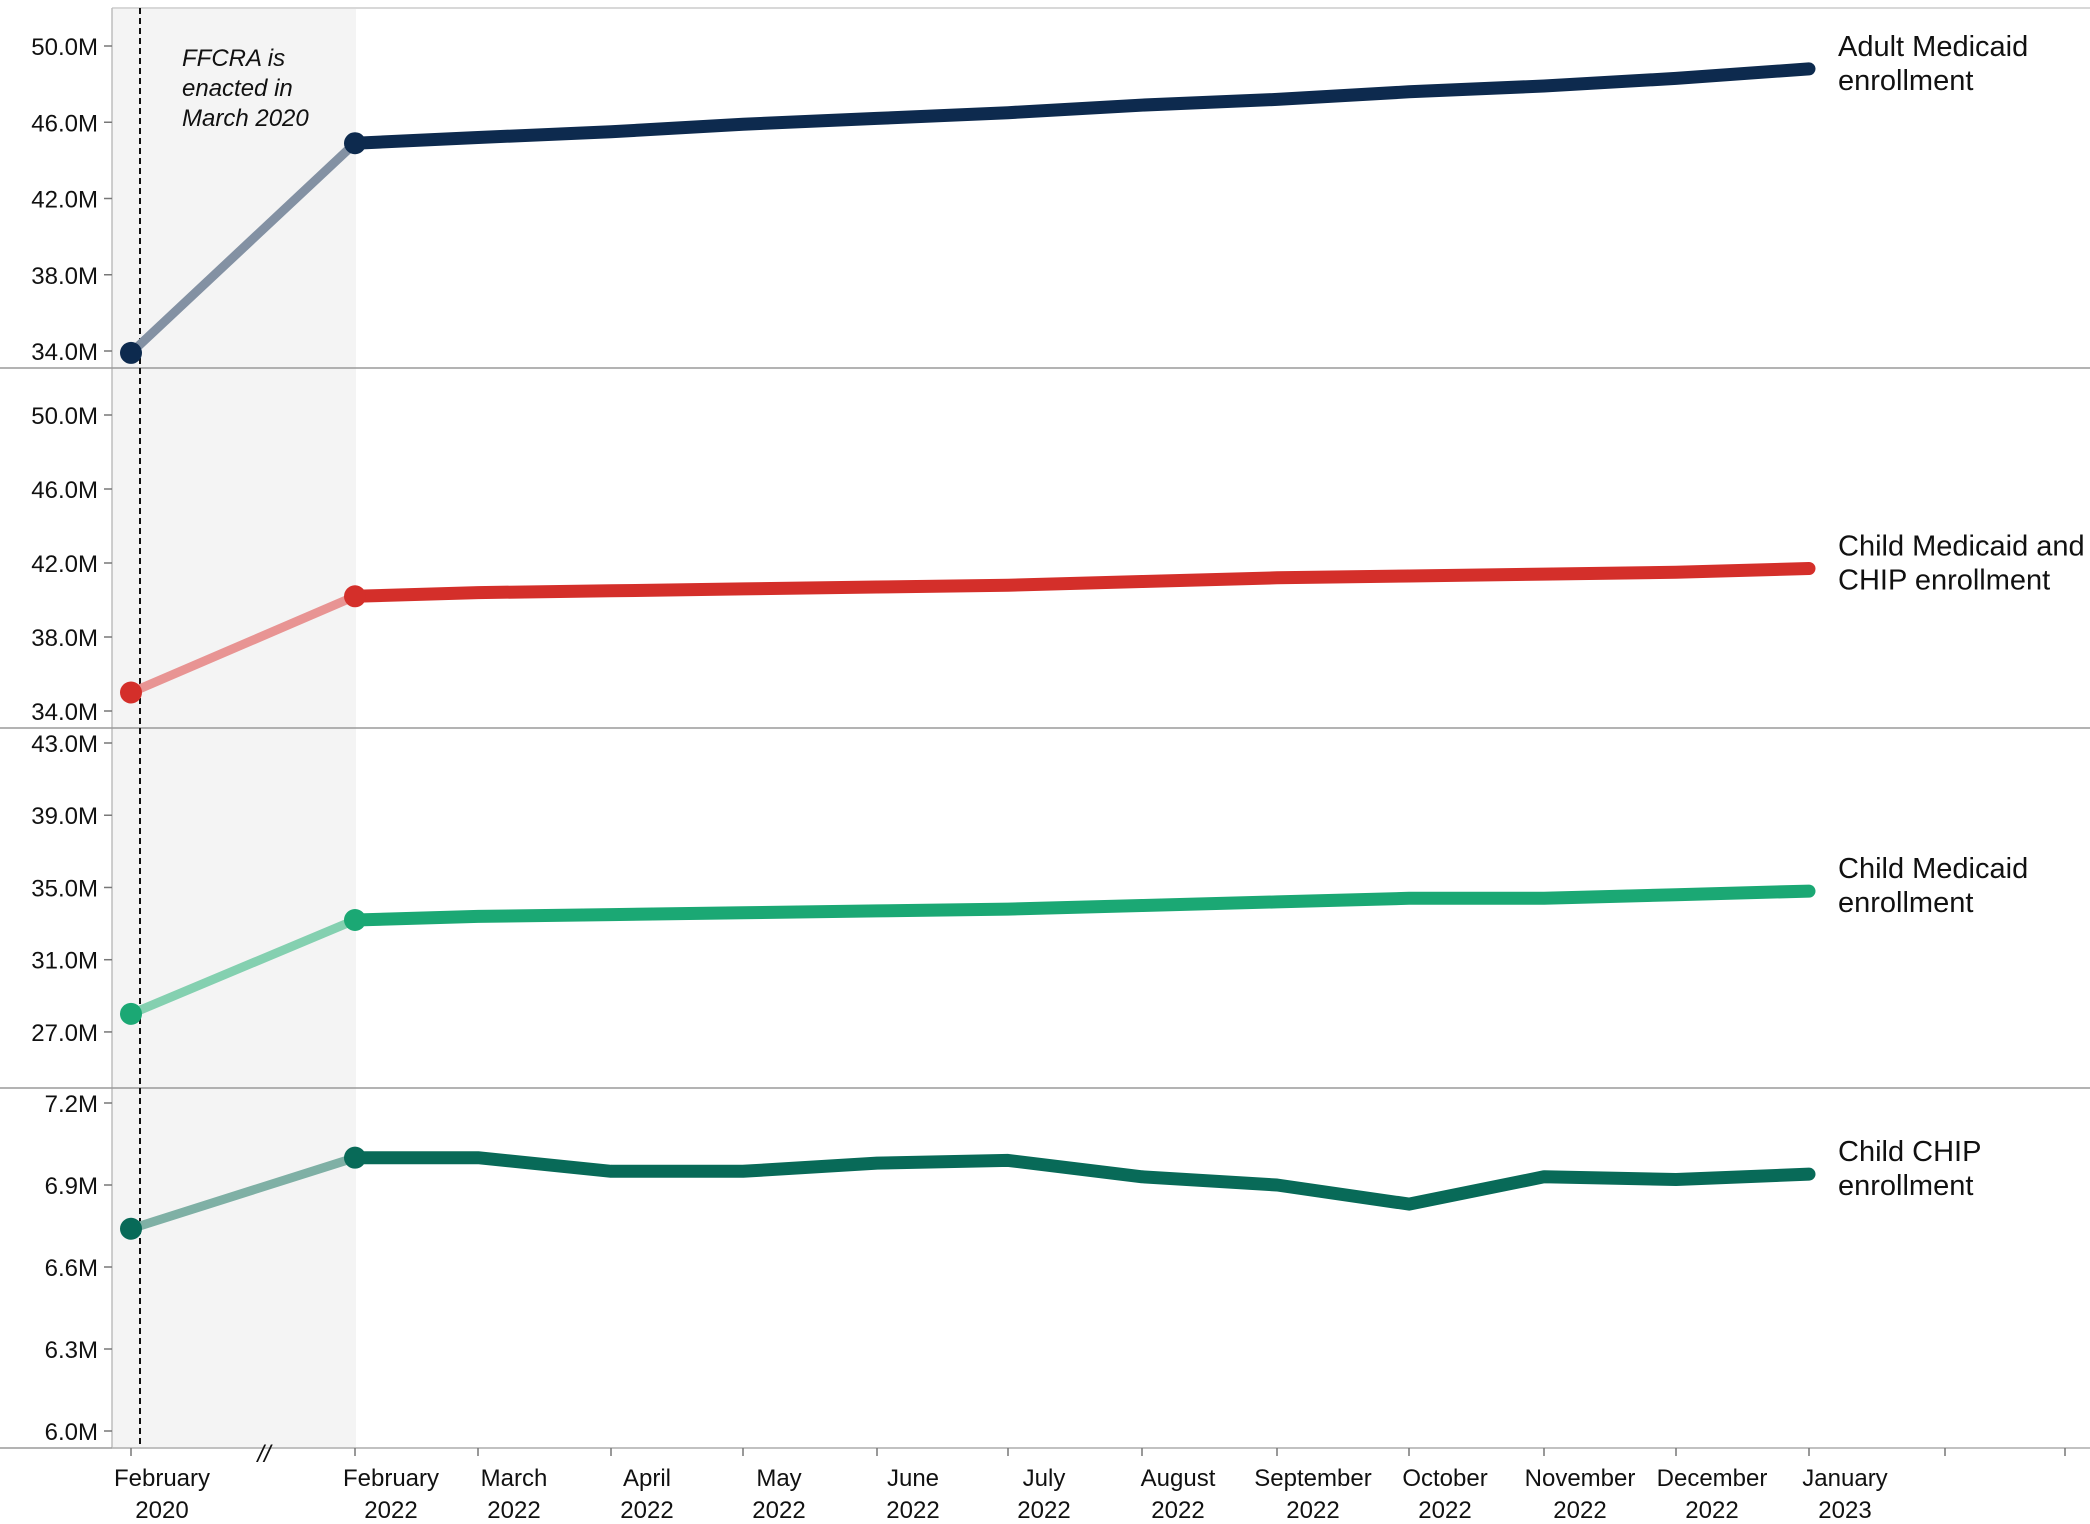 The image size is (2090, 1524). What do you see at coordinates (1909, 1152) in the screenshot?
I see `series-label: Child CHIP` at bounding box center [1909, 1152].